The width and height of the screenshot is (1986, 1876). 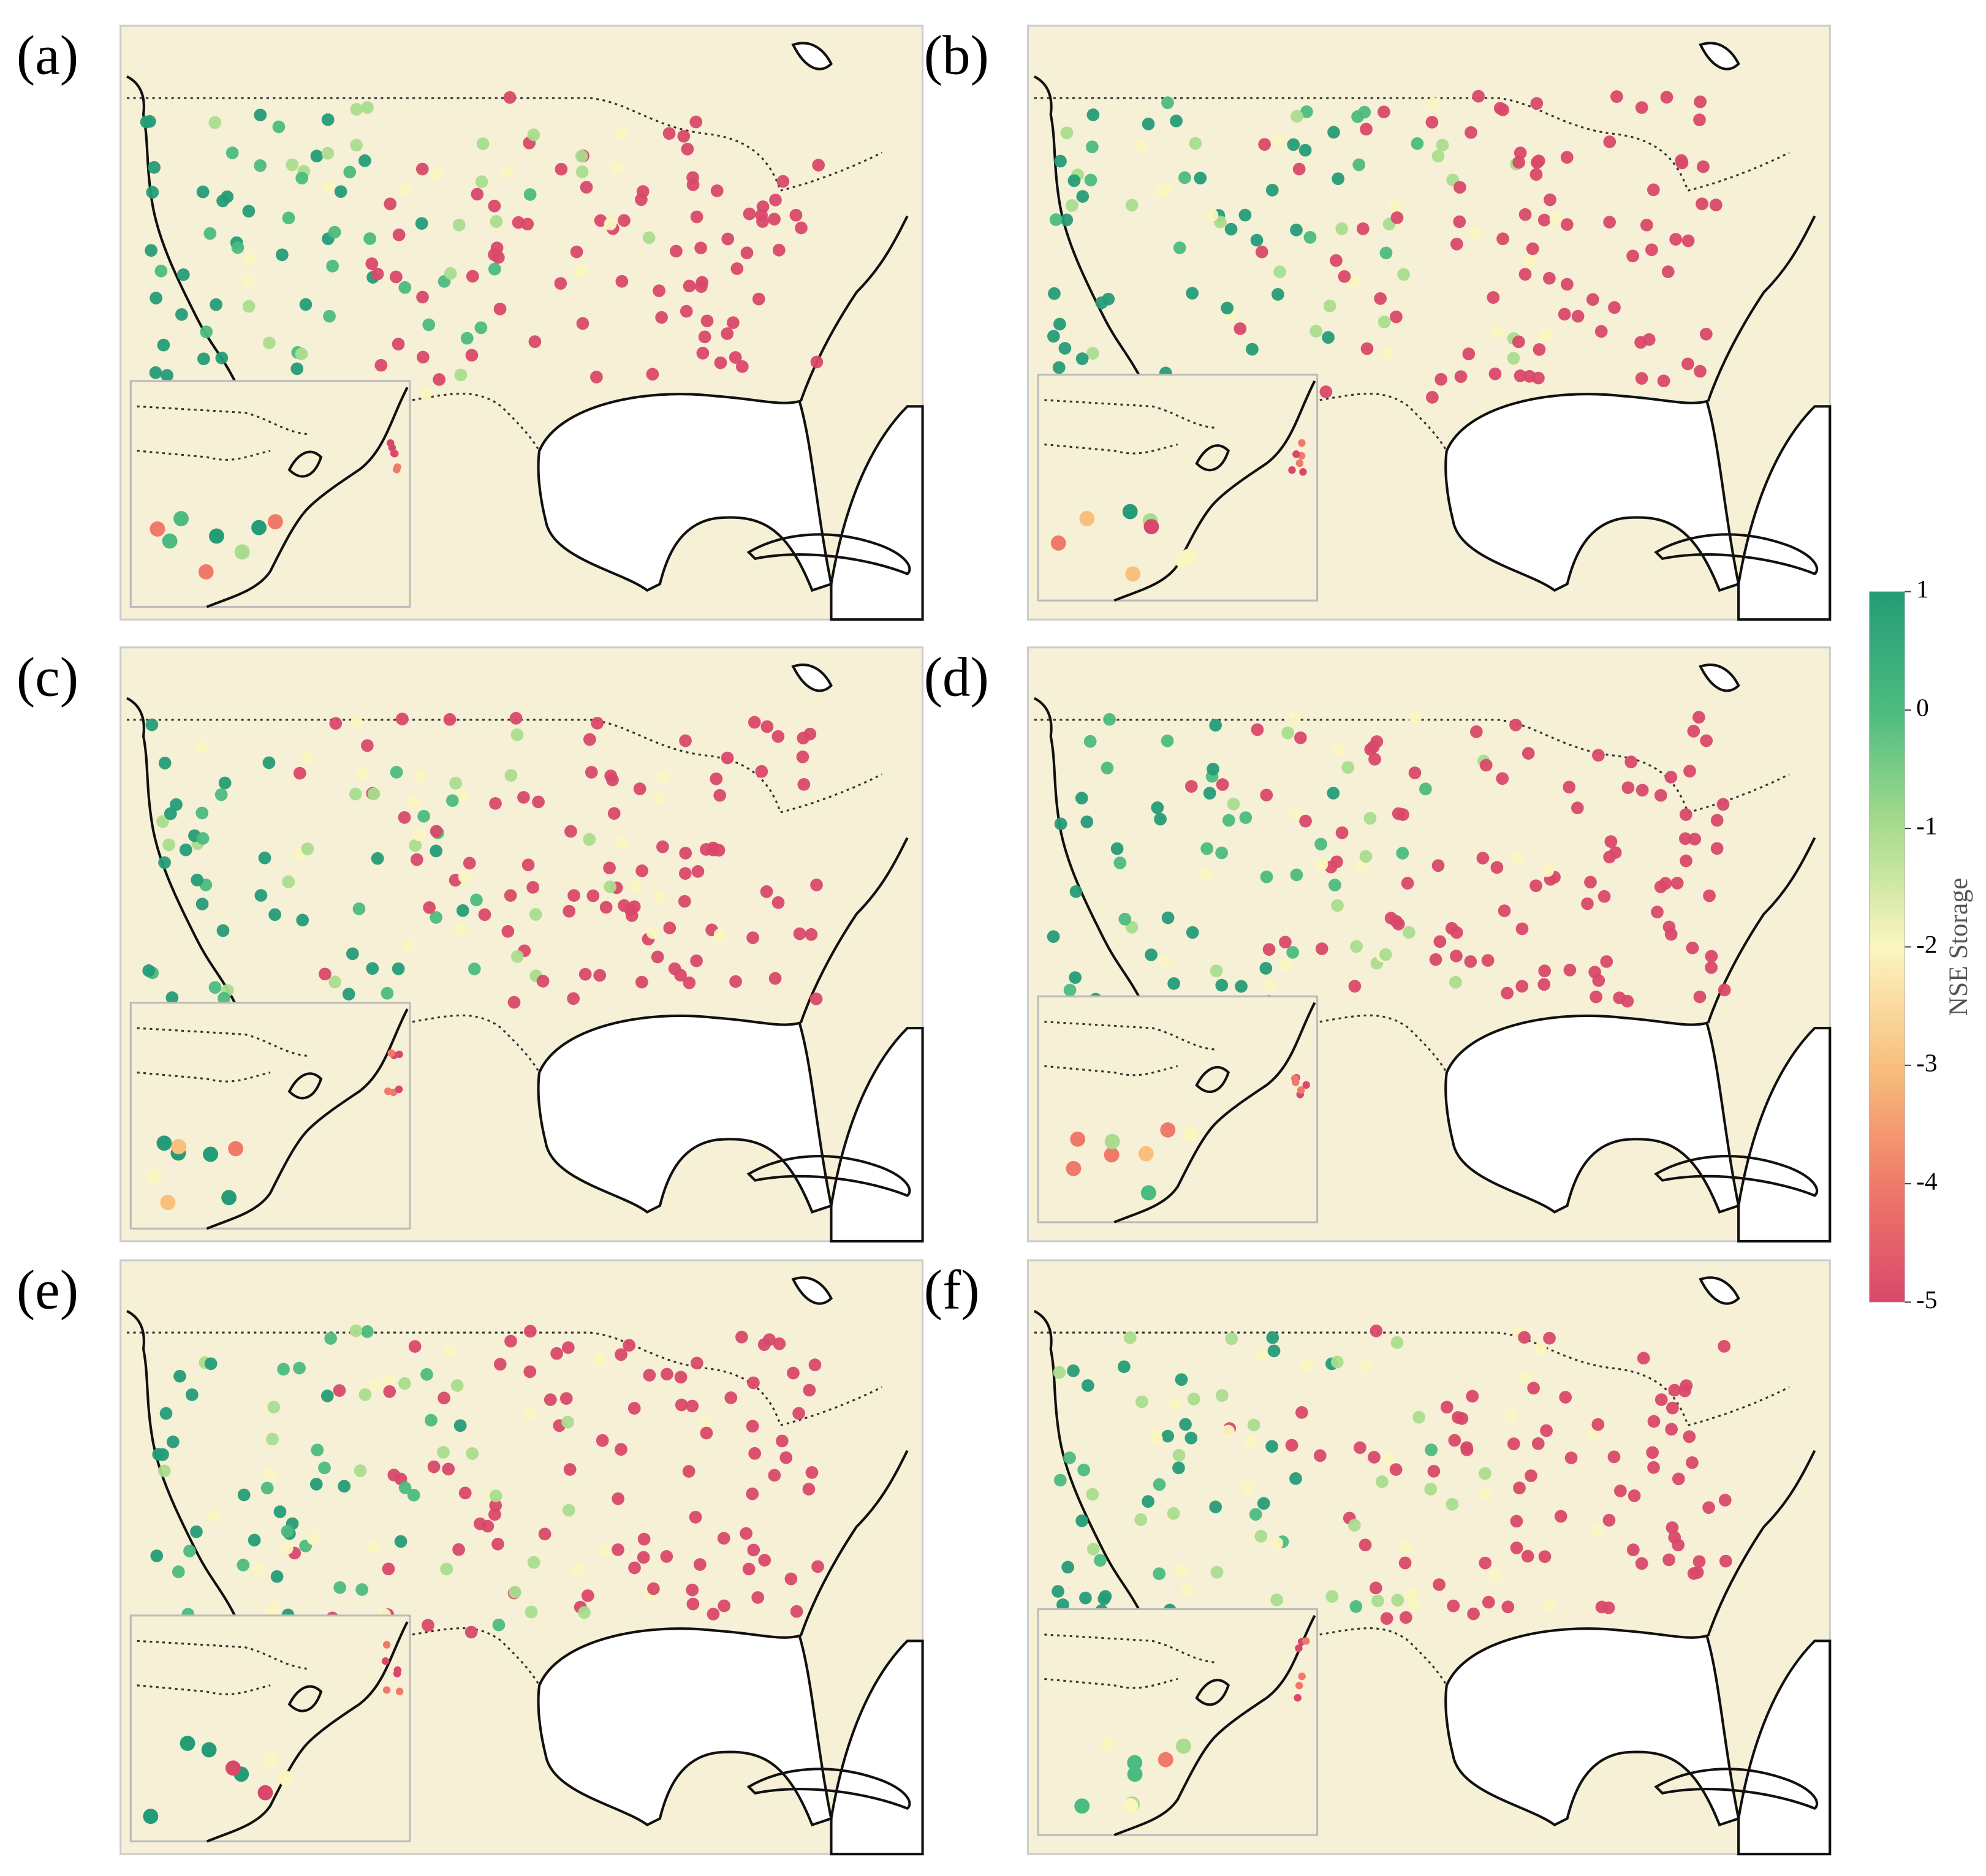 What do you see at coordinates (1926, 944) in the screenshot?
I see `colorbar-tick-label: -2` at bounding box center [1926, 944].